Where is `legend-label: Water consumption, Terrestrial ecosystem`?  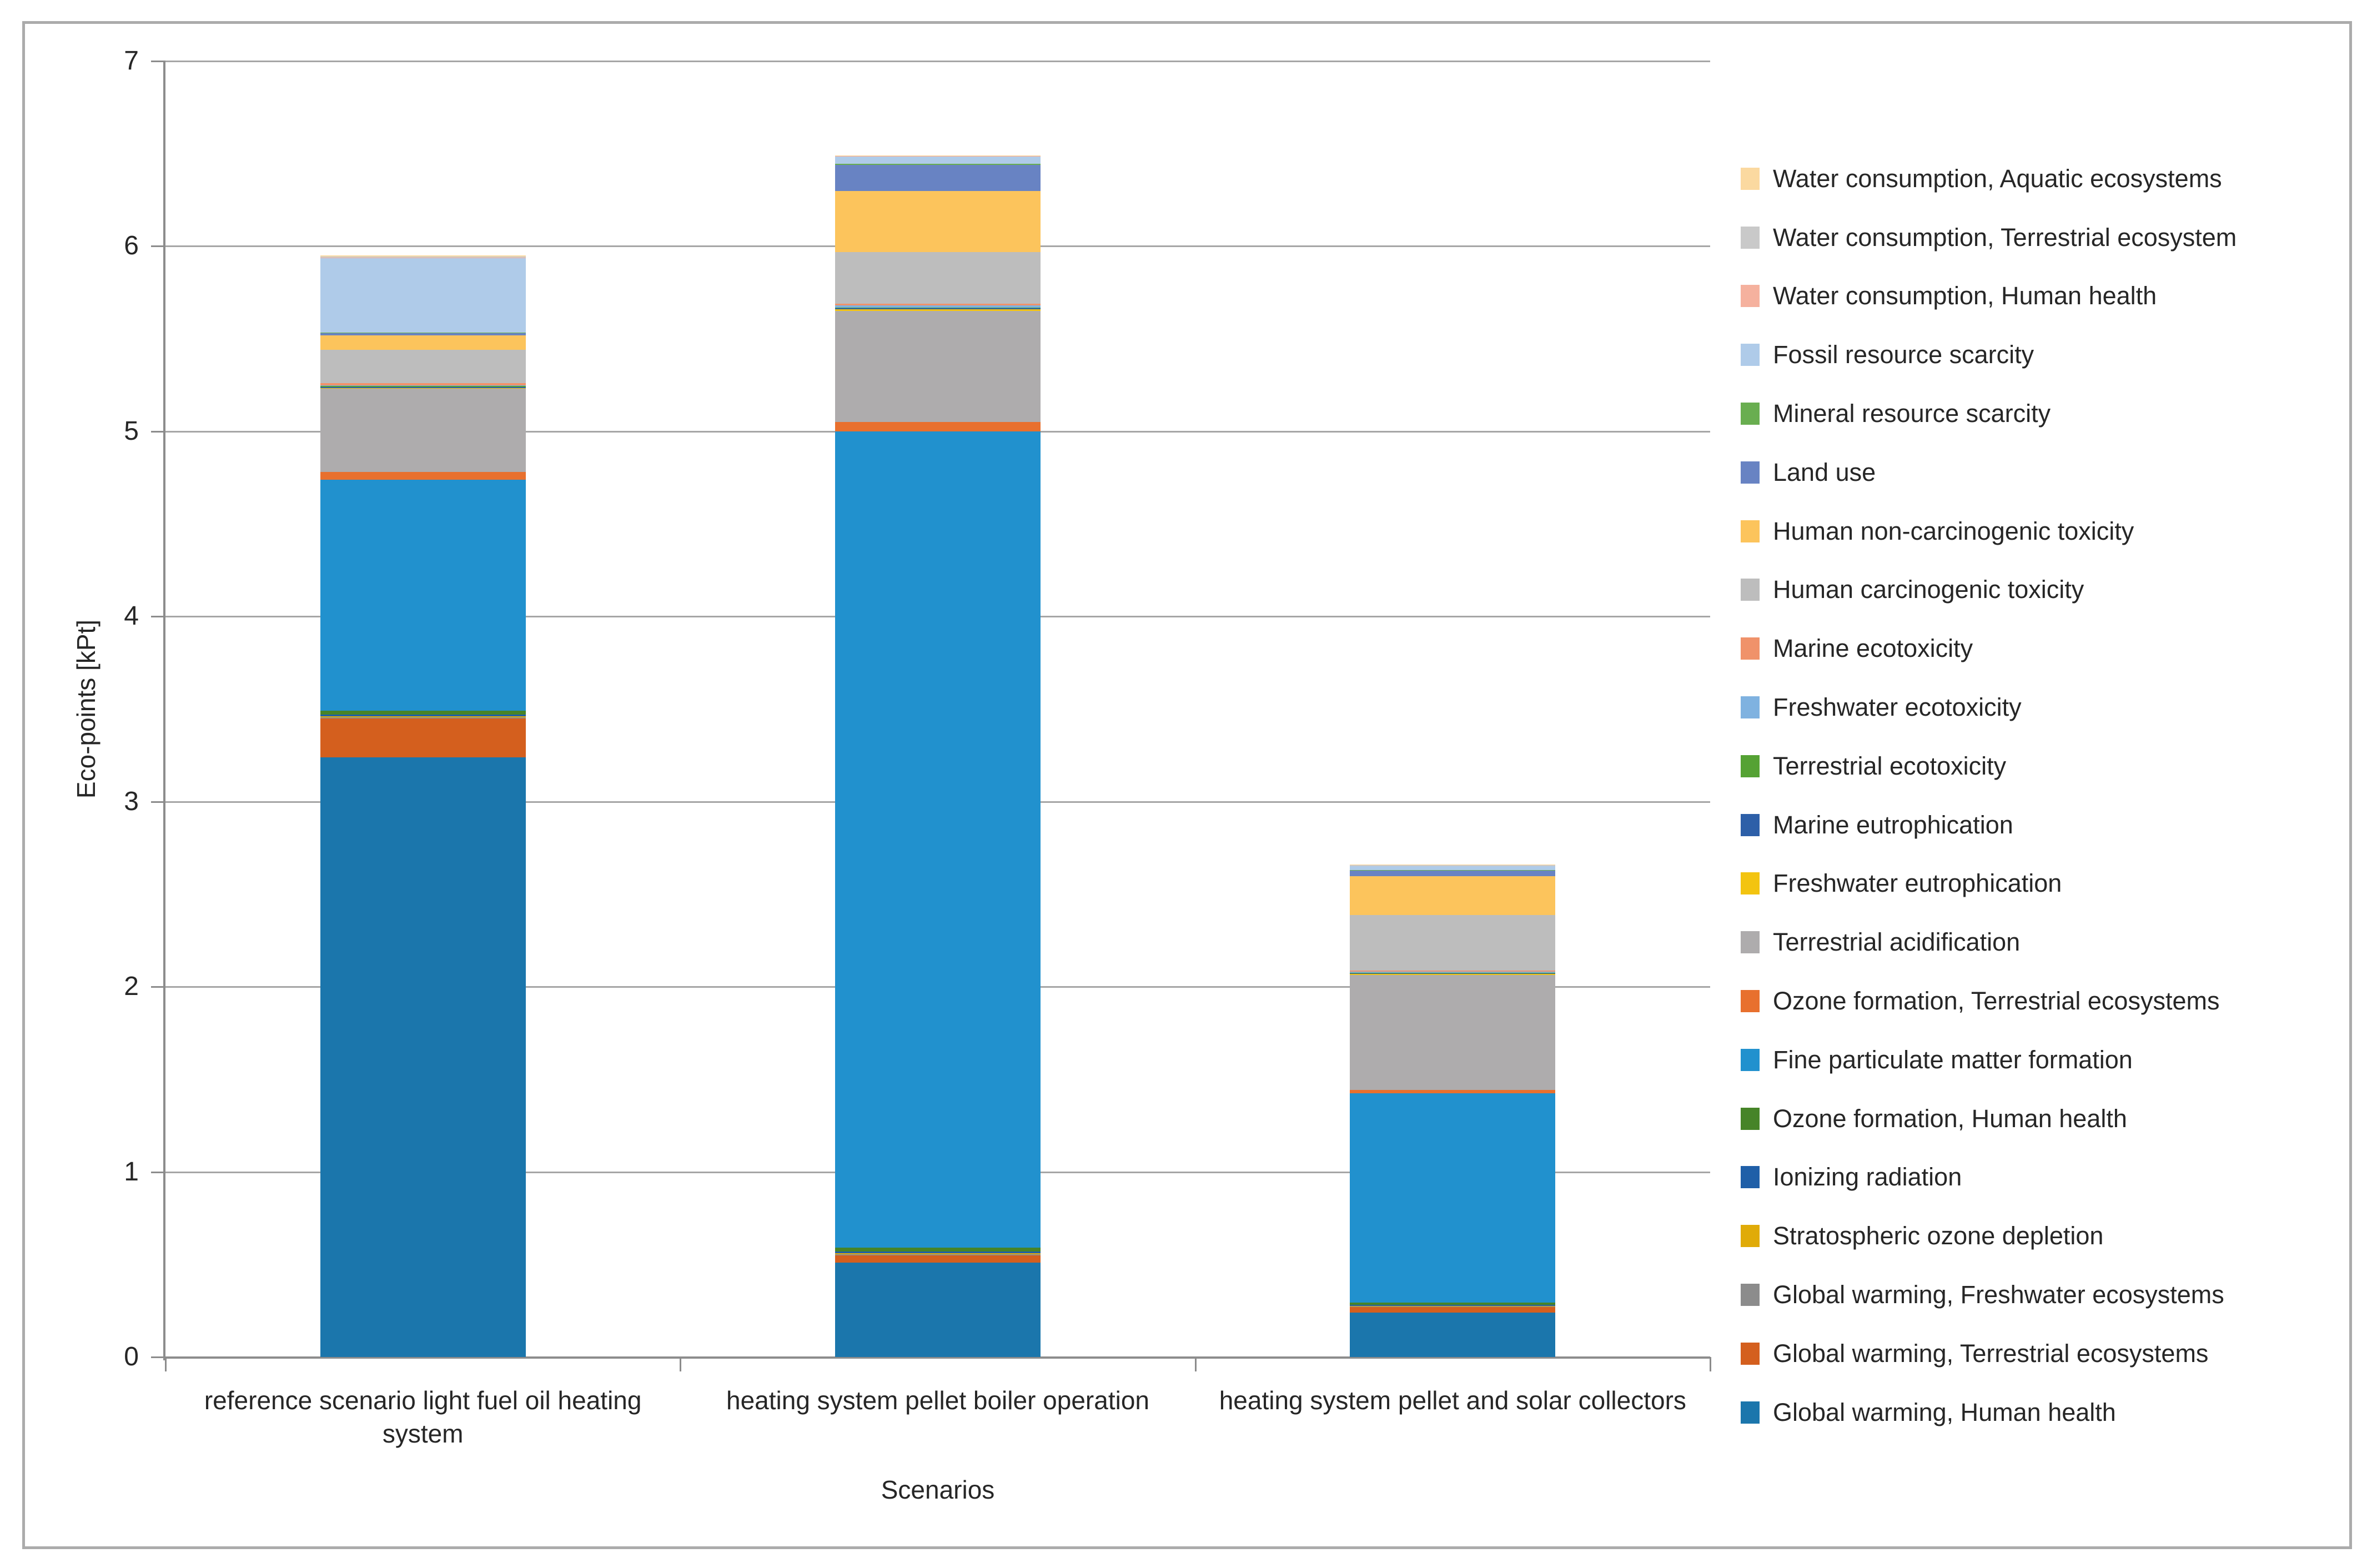 legend-label: Water consumption, Terrestrial ecosystem is located at coordinates (2005, 237).